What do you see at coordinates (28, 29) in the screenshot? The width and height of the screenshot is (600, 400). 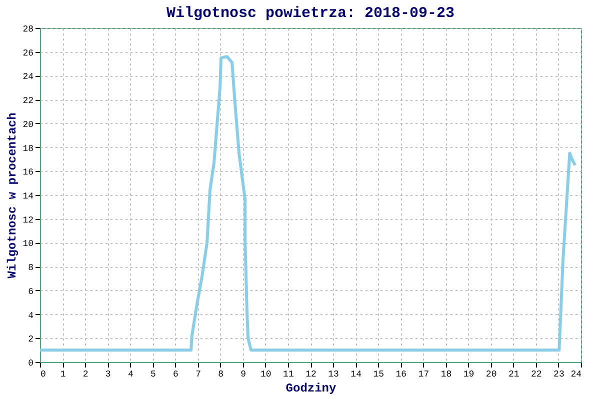 I see `y-tick-label: 28` at bounding box center [28, 29].